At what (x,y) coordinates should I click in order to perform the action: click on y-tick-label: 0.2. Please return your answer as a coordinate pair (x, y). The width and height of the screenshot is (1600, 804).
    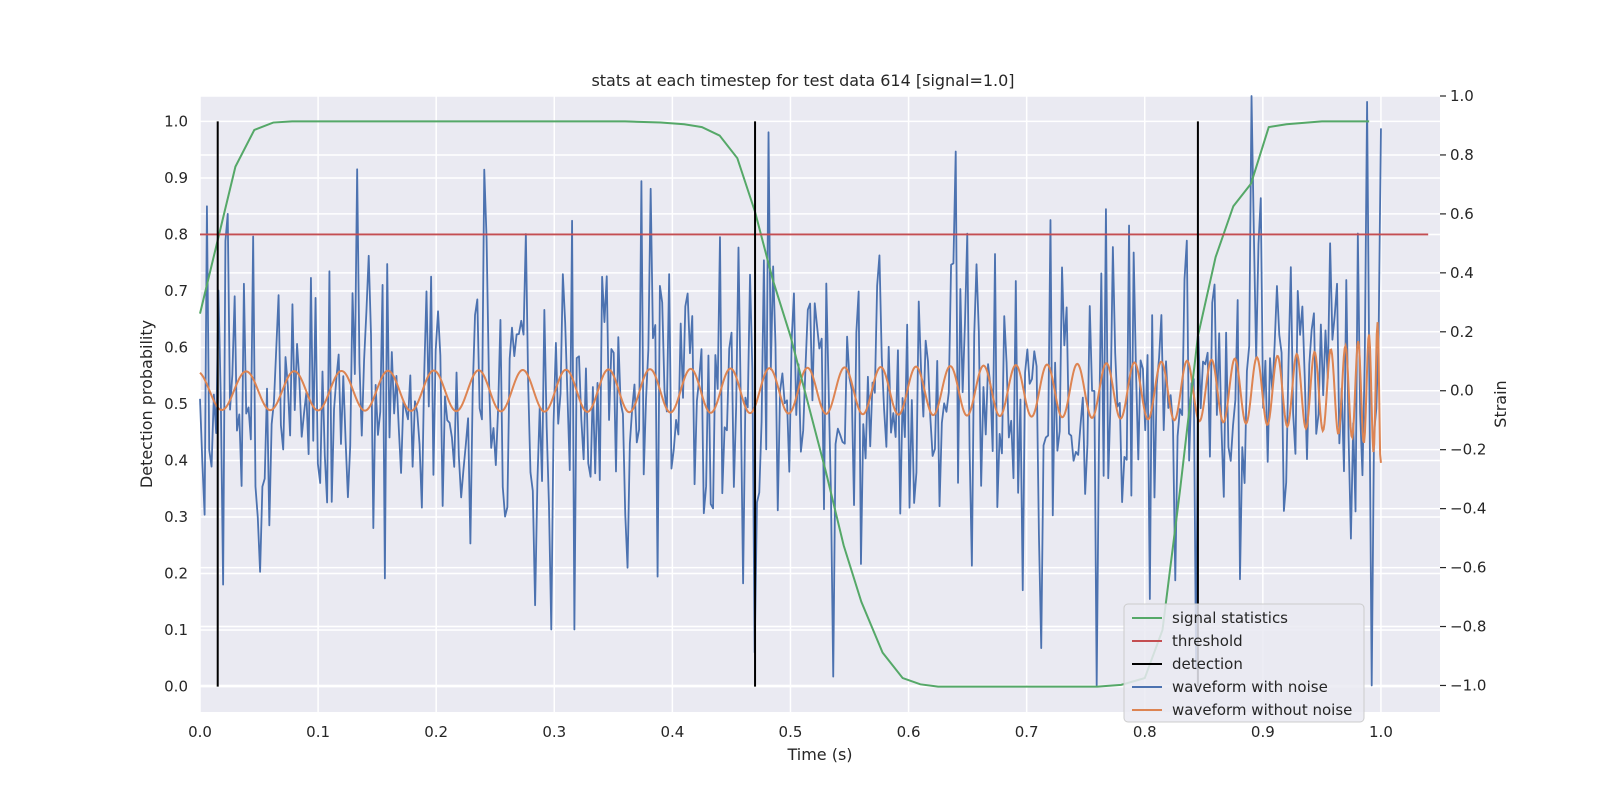
    Looking at the image, I should click on (176, 574).